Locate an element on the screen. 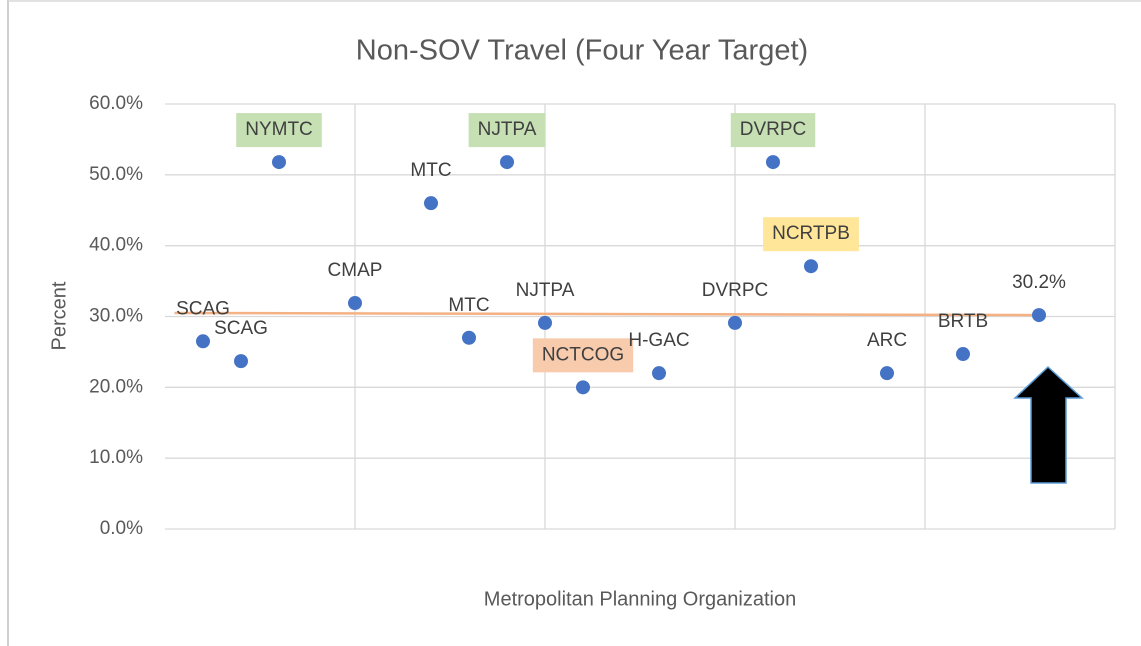  y-axis-label: Percent is located at coordinates (59, 315).